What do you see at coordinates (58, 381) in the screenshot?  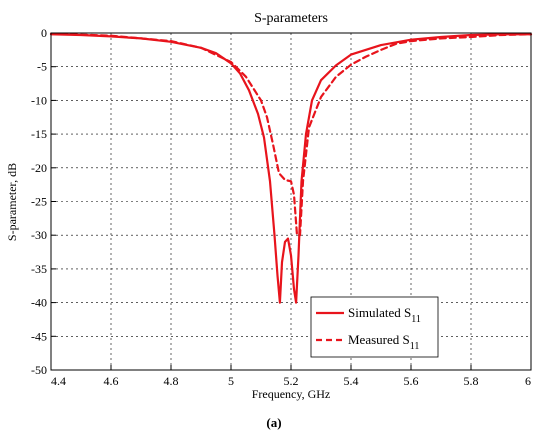 I see `x-tick-label: 4.4` at bounding box center [58, 381].